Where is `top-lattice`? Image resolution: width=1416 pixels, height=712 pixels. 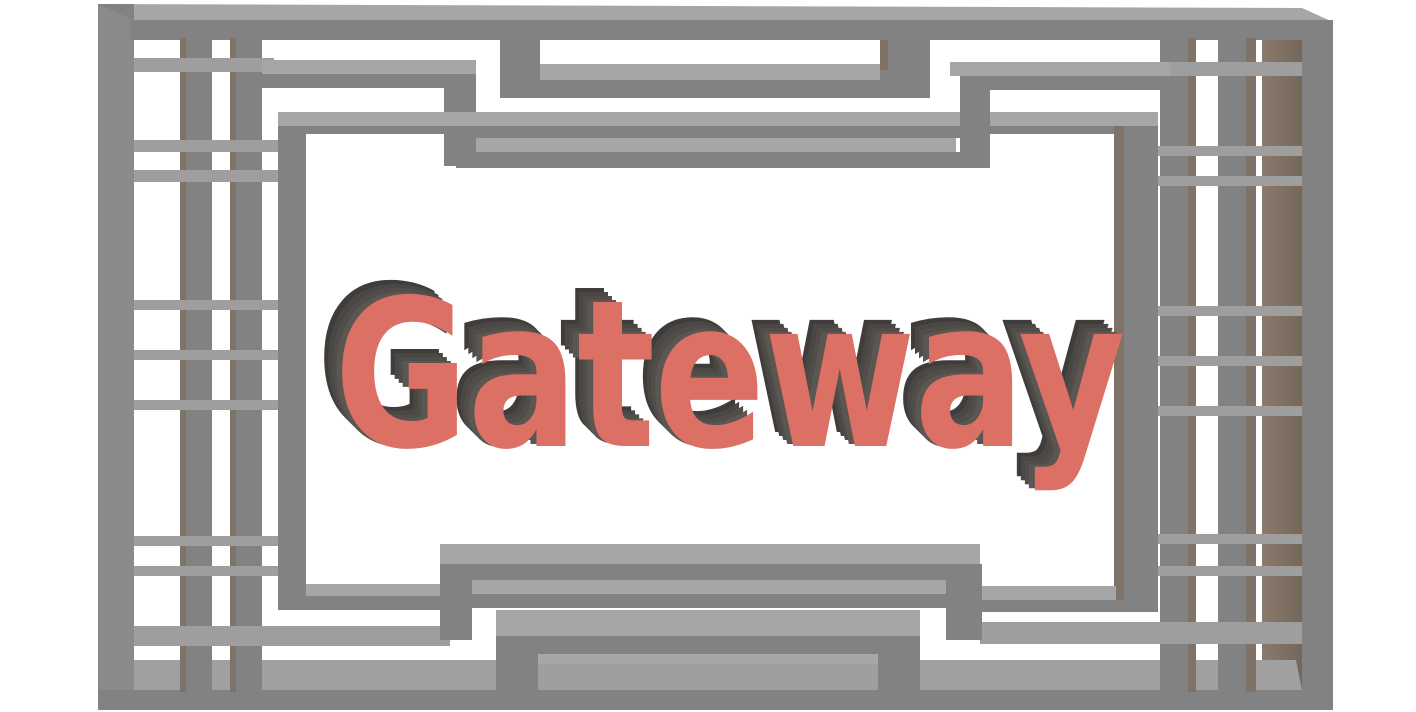
top-lattice is located at coordinates (716, 103).